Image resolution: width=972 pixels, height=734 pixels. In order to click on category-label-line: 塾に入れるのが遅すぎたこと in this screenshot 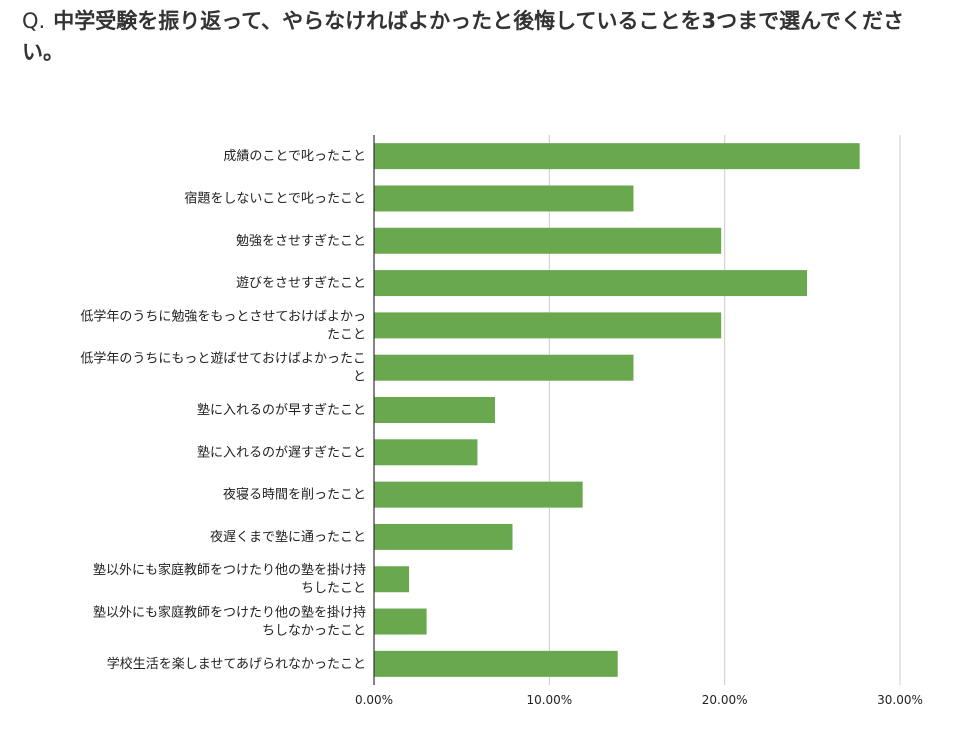, I will do `click(281, 452)`.